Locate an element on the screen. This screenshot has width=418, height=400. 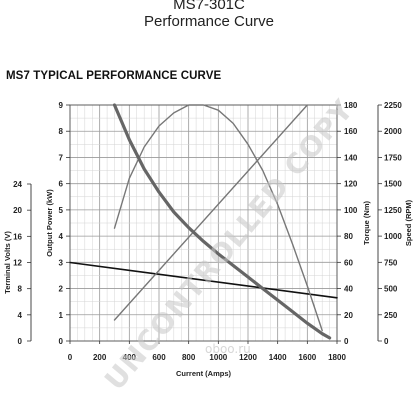
document-title: MS7-301C is located at coordinates (209, 6).